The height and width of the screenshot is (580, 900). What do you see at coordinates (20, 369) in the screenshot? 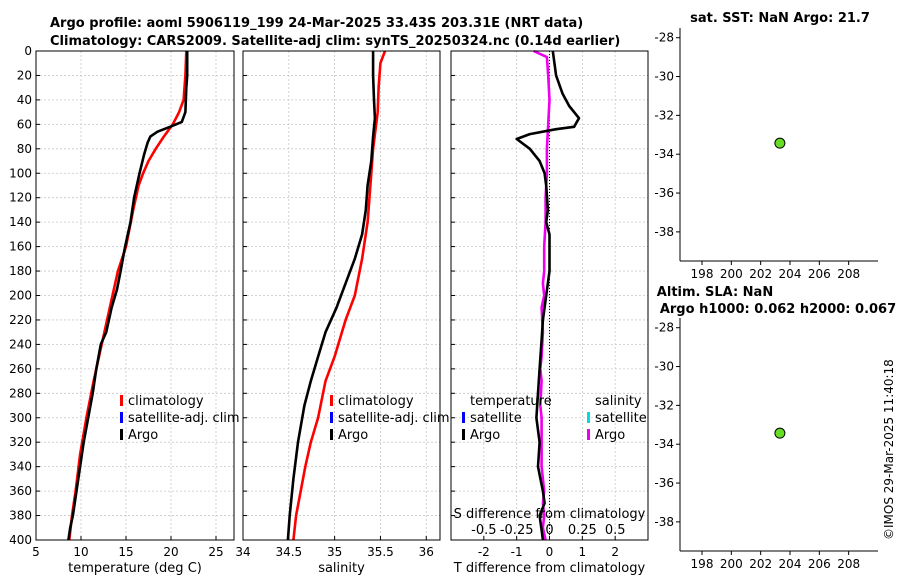
I see `y-tick-label: 260` at bounding box center [20, 369].